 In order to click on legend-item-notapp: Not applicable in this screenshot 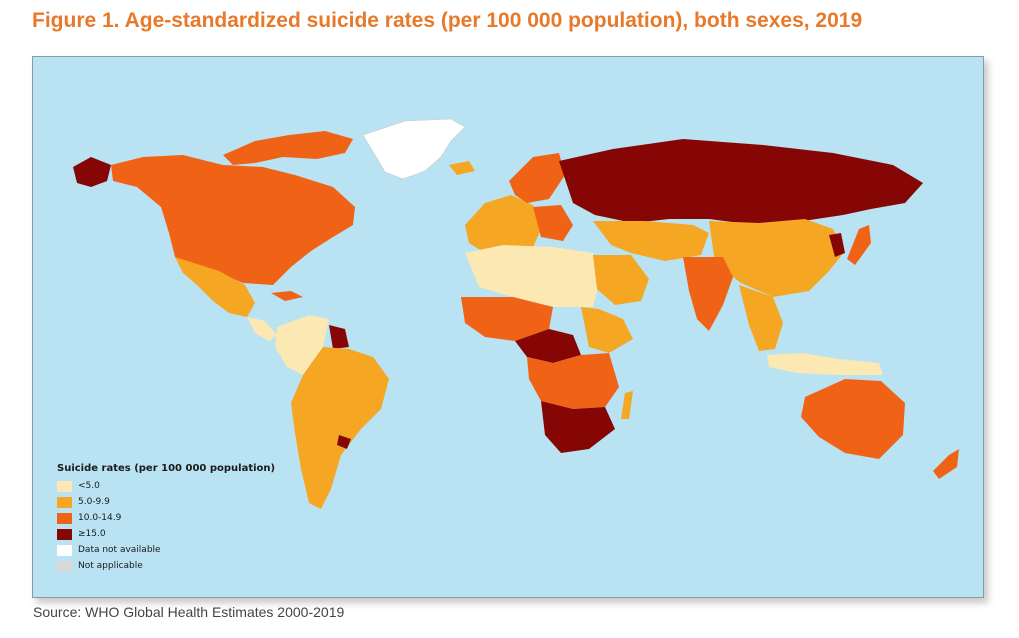, I will do `click(166, 566)`.